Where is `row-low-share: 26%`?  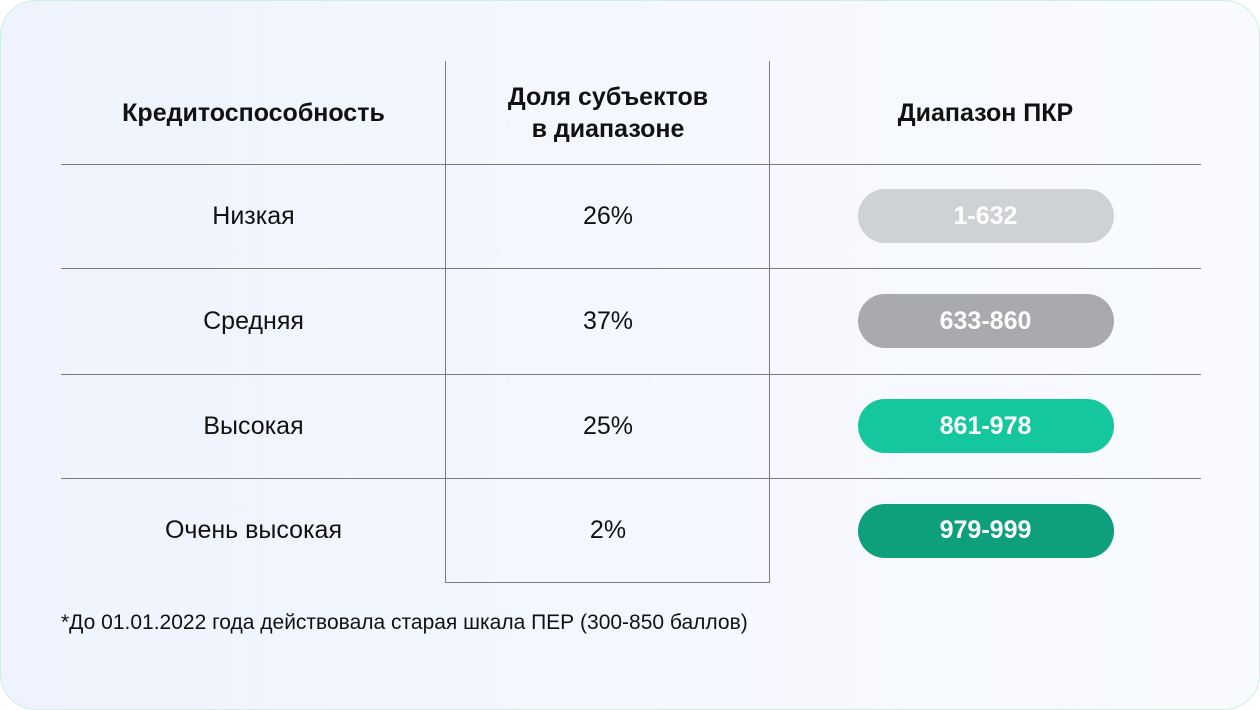
row-low-share: 26% is located at coordinates (608, 215).